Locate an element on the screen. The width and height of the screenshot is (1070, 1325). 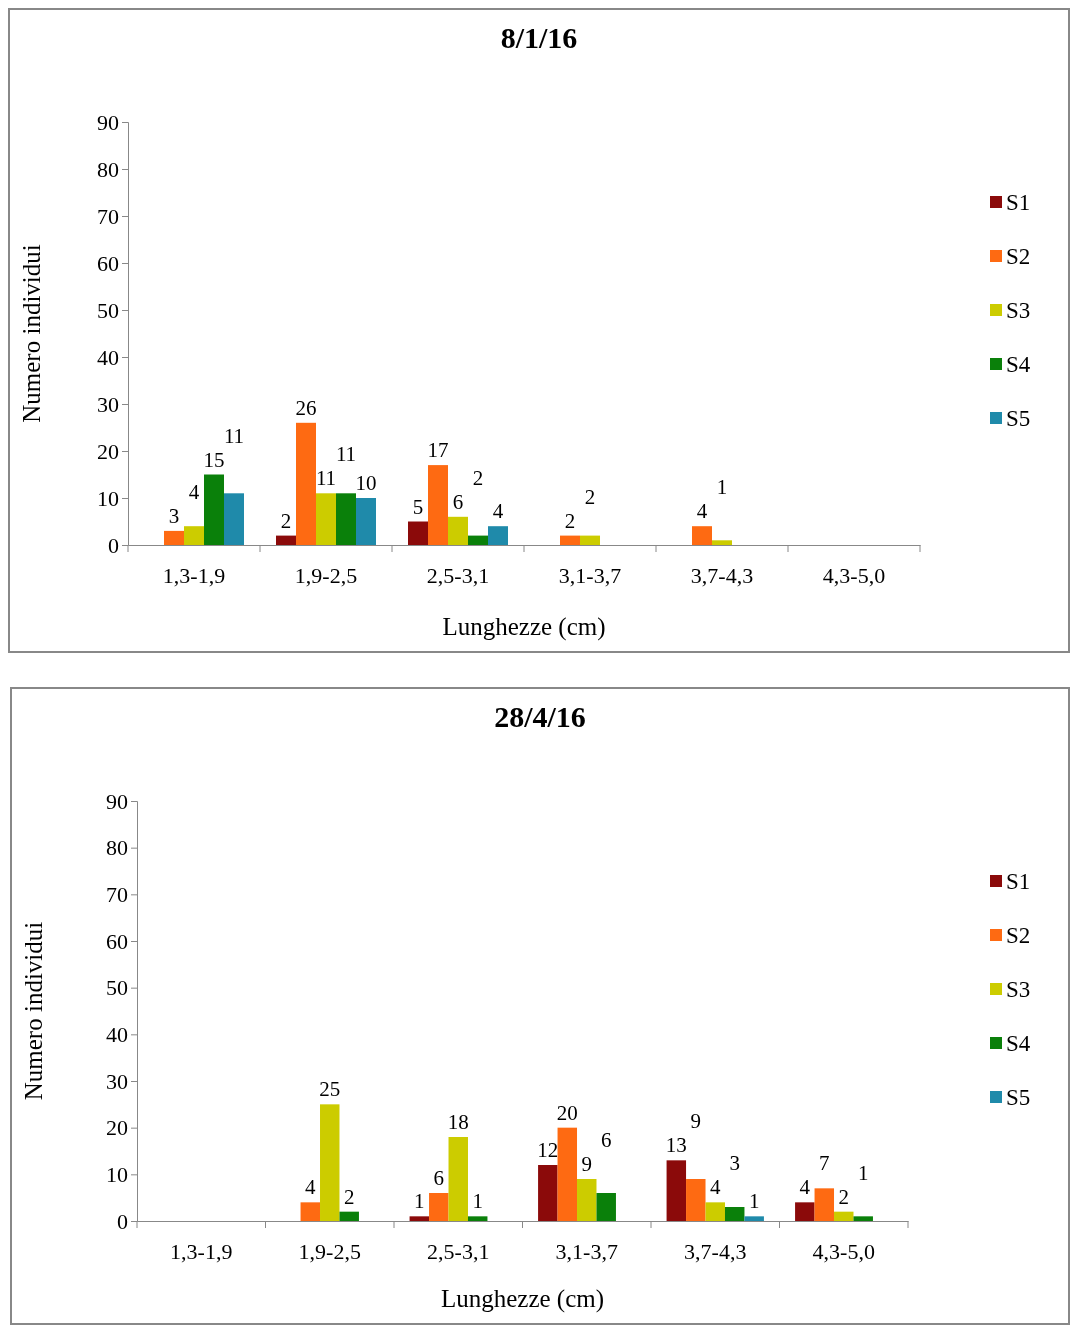
y-tick-label: 60 is located at coordinates (108, 263).